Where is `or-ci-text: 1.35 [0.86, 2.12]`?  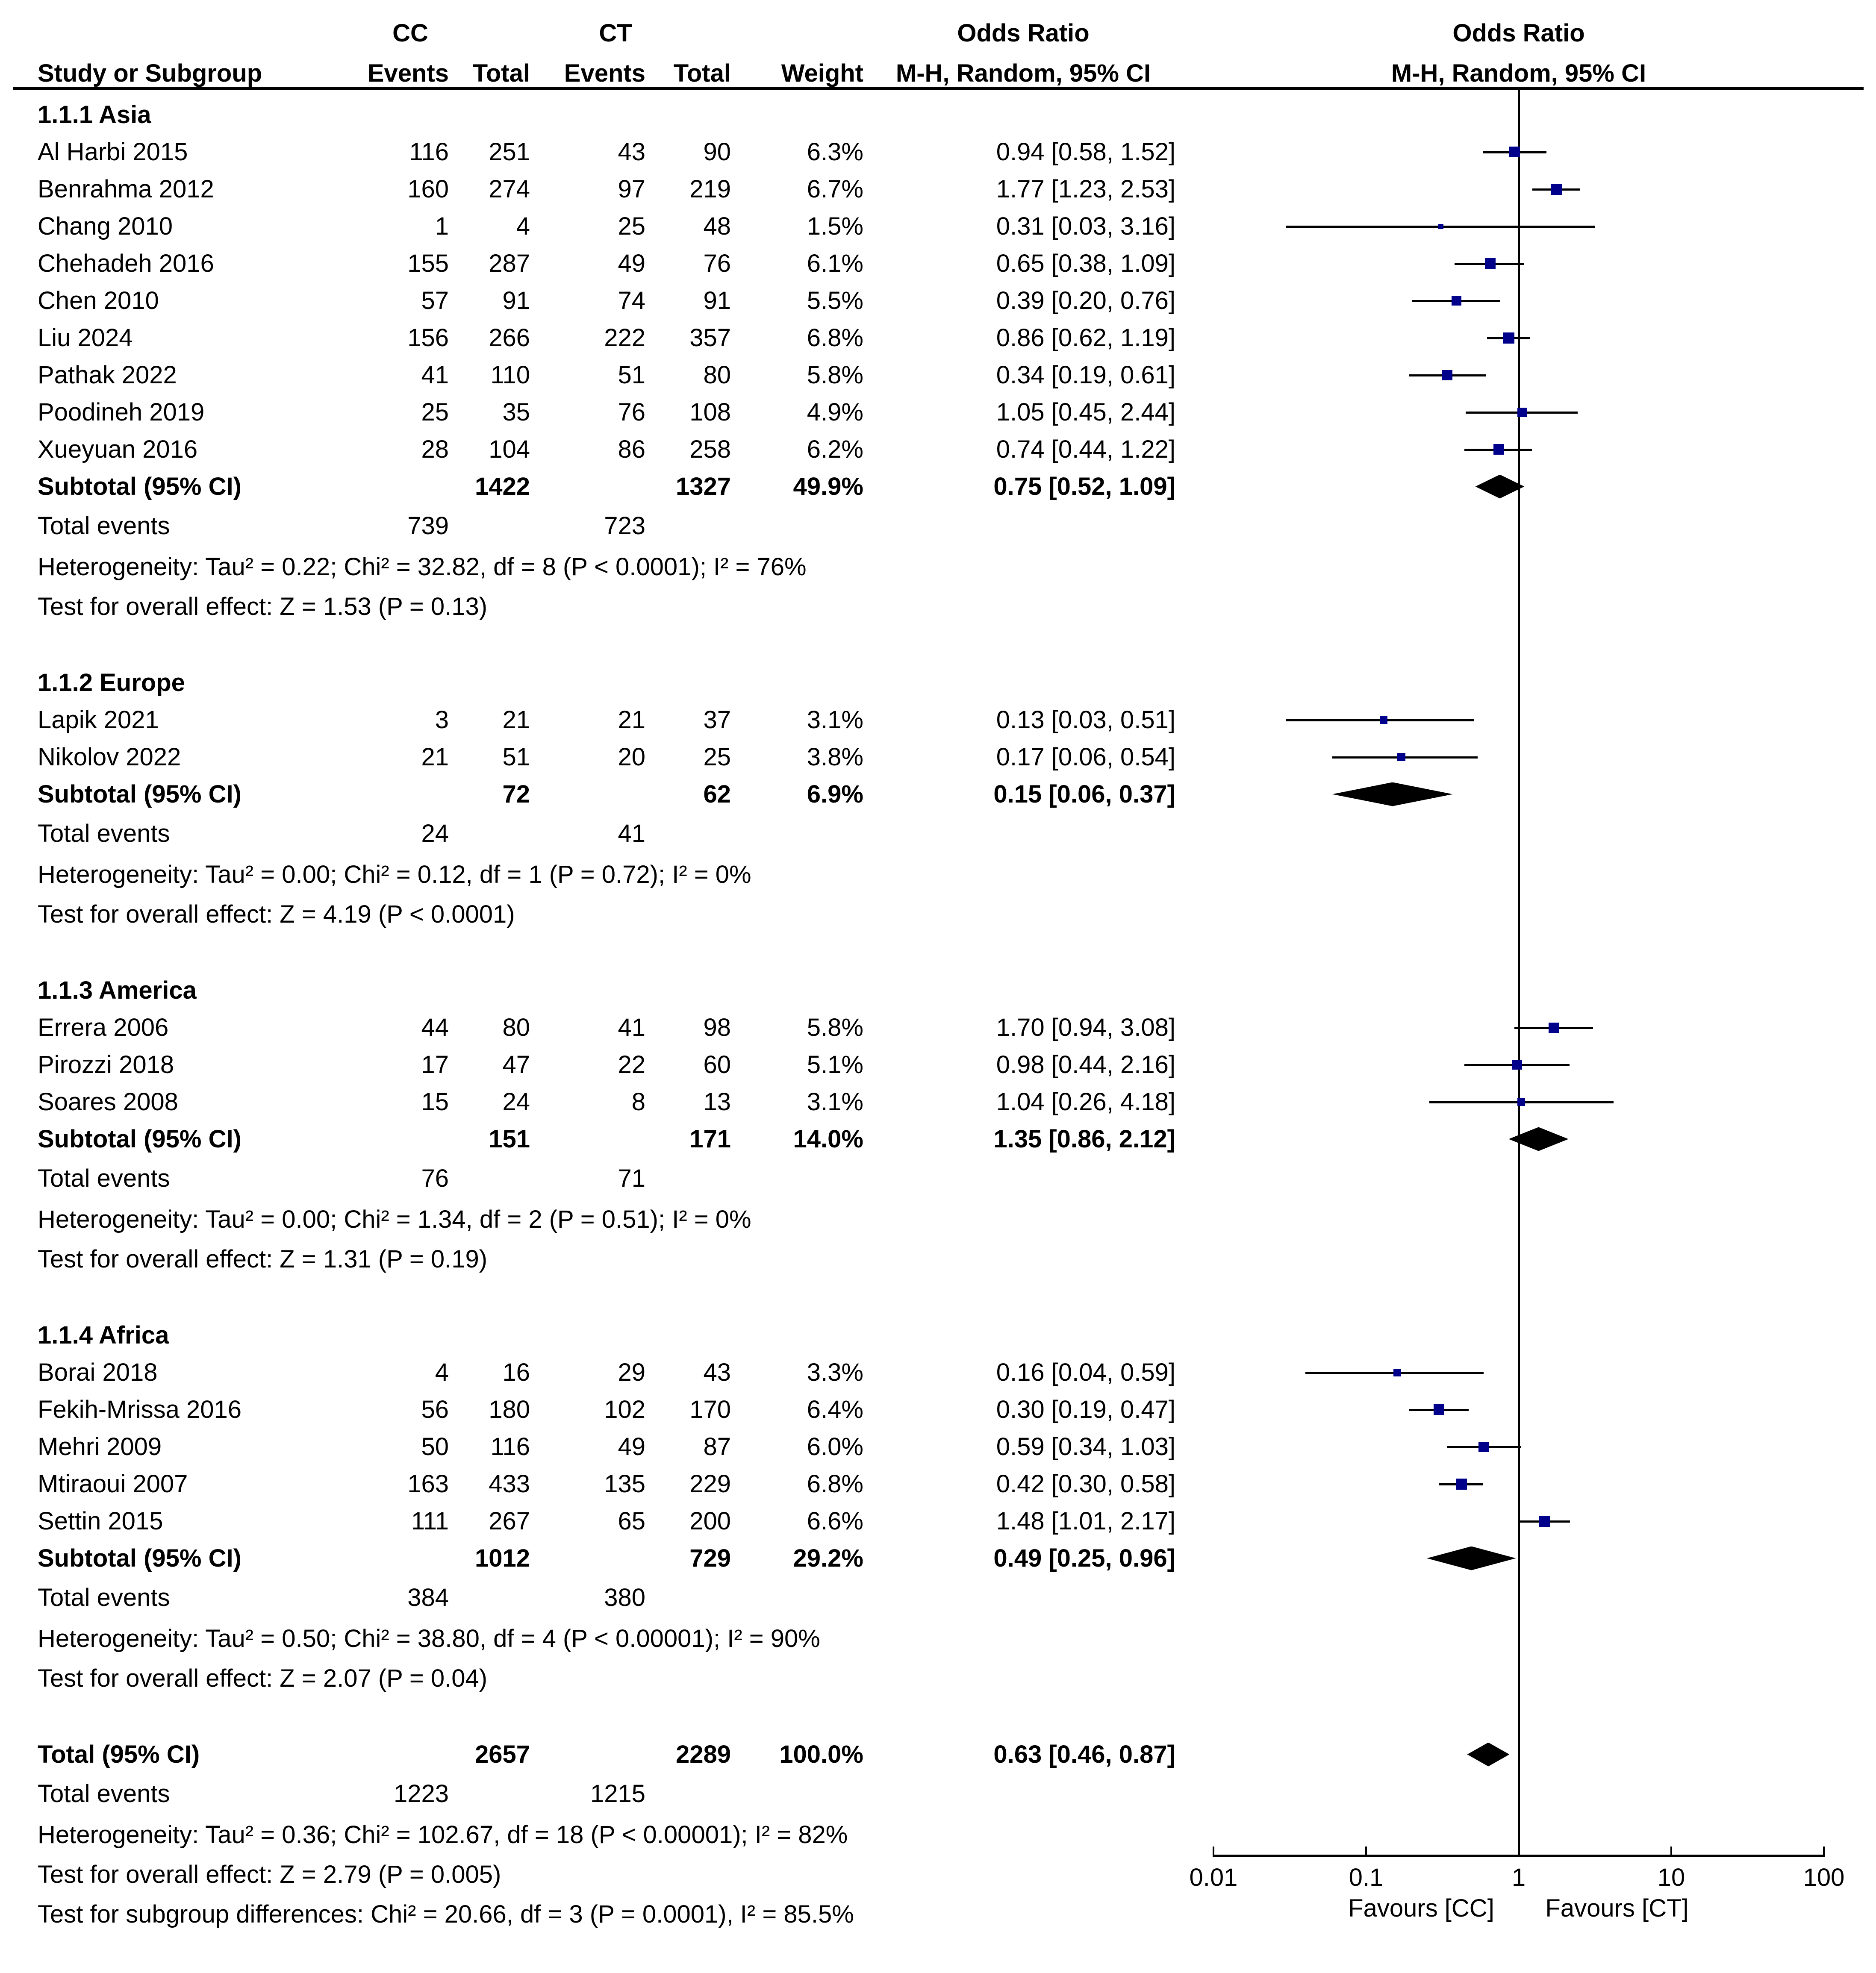
or-ci-text: 1.35 [0.86, 2.12] is located at coordinates (1084, 1139).